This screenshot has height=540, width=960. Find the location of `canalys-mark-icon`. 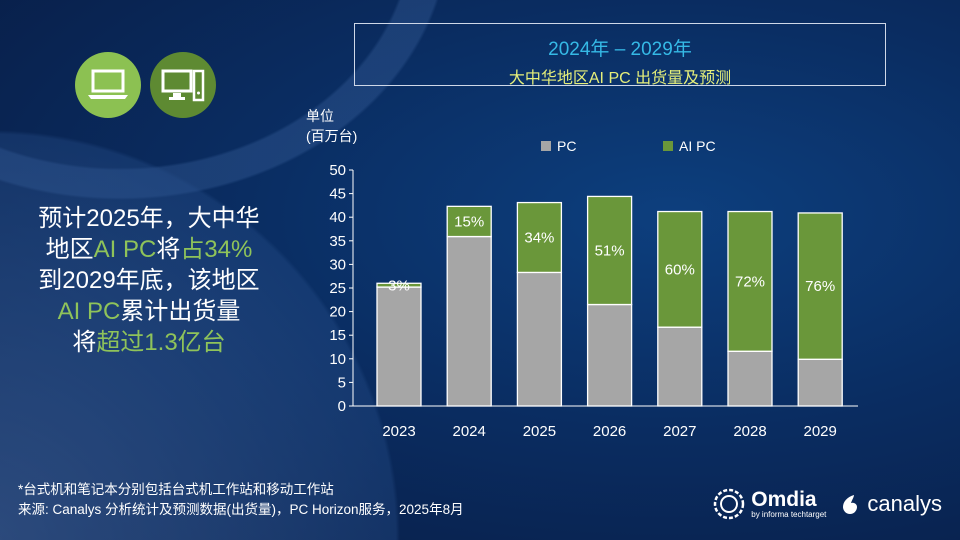

canalys-mark-icon is located at coordinates (850, 504).